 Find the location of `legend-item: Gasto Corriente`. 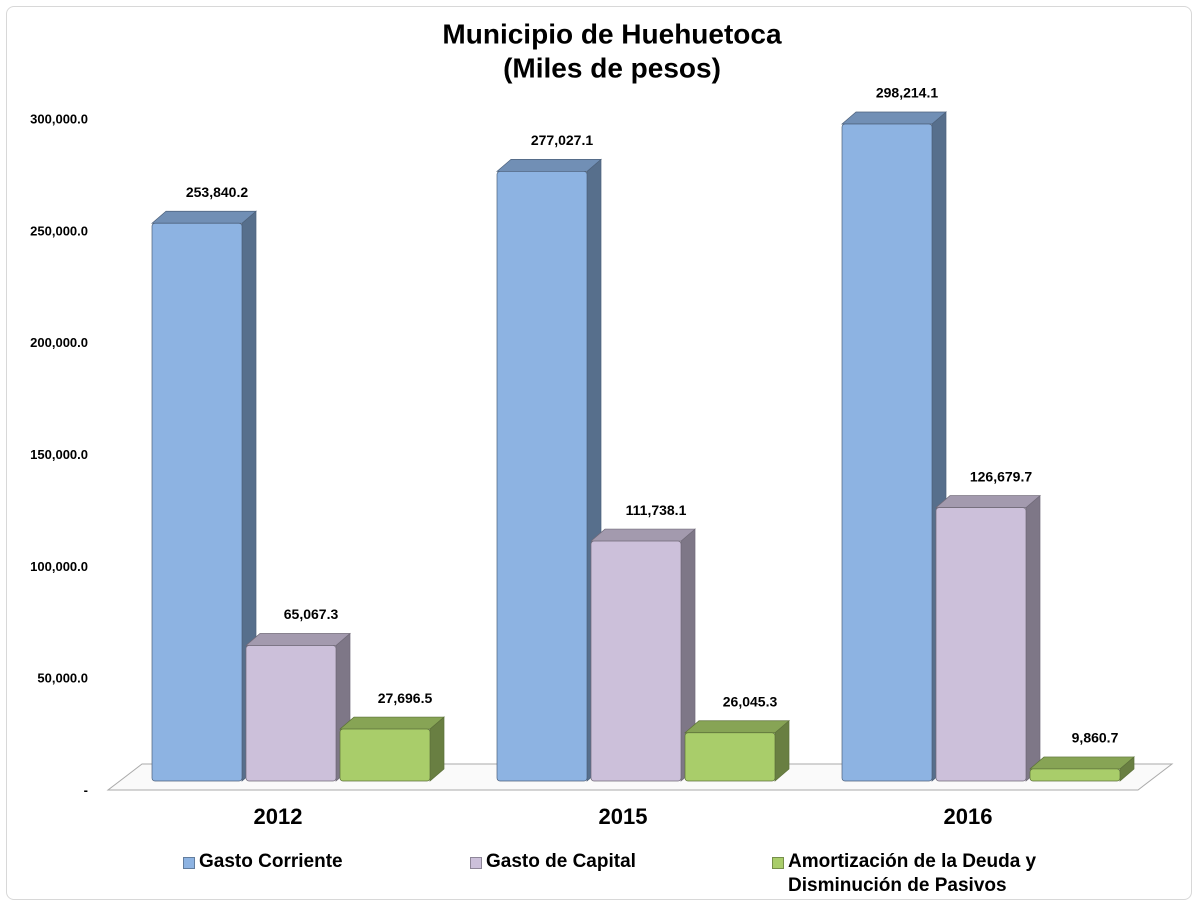

legend-item: Gasto Corriente is located at coordinates (313, 862).